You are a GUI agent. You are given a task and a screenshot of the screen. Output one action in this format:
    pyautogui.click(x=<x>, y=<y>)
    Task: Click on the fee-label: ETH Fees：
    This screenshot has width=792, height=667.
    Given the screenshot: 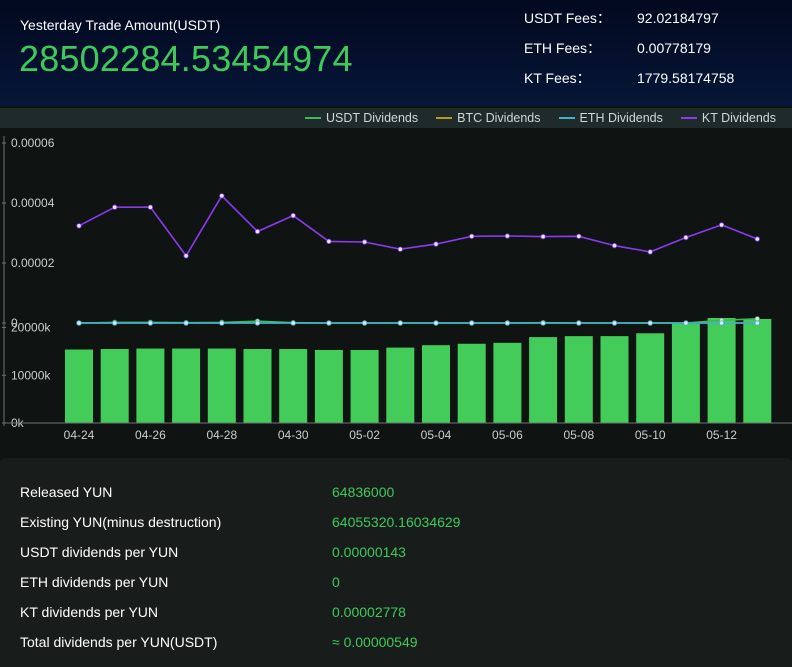 What is the action you would take?
    pyautogui.click(x=563, y=48)
    